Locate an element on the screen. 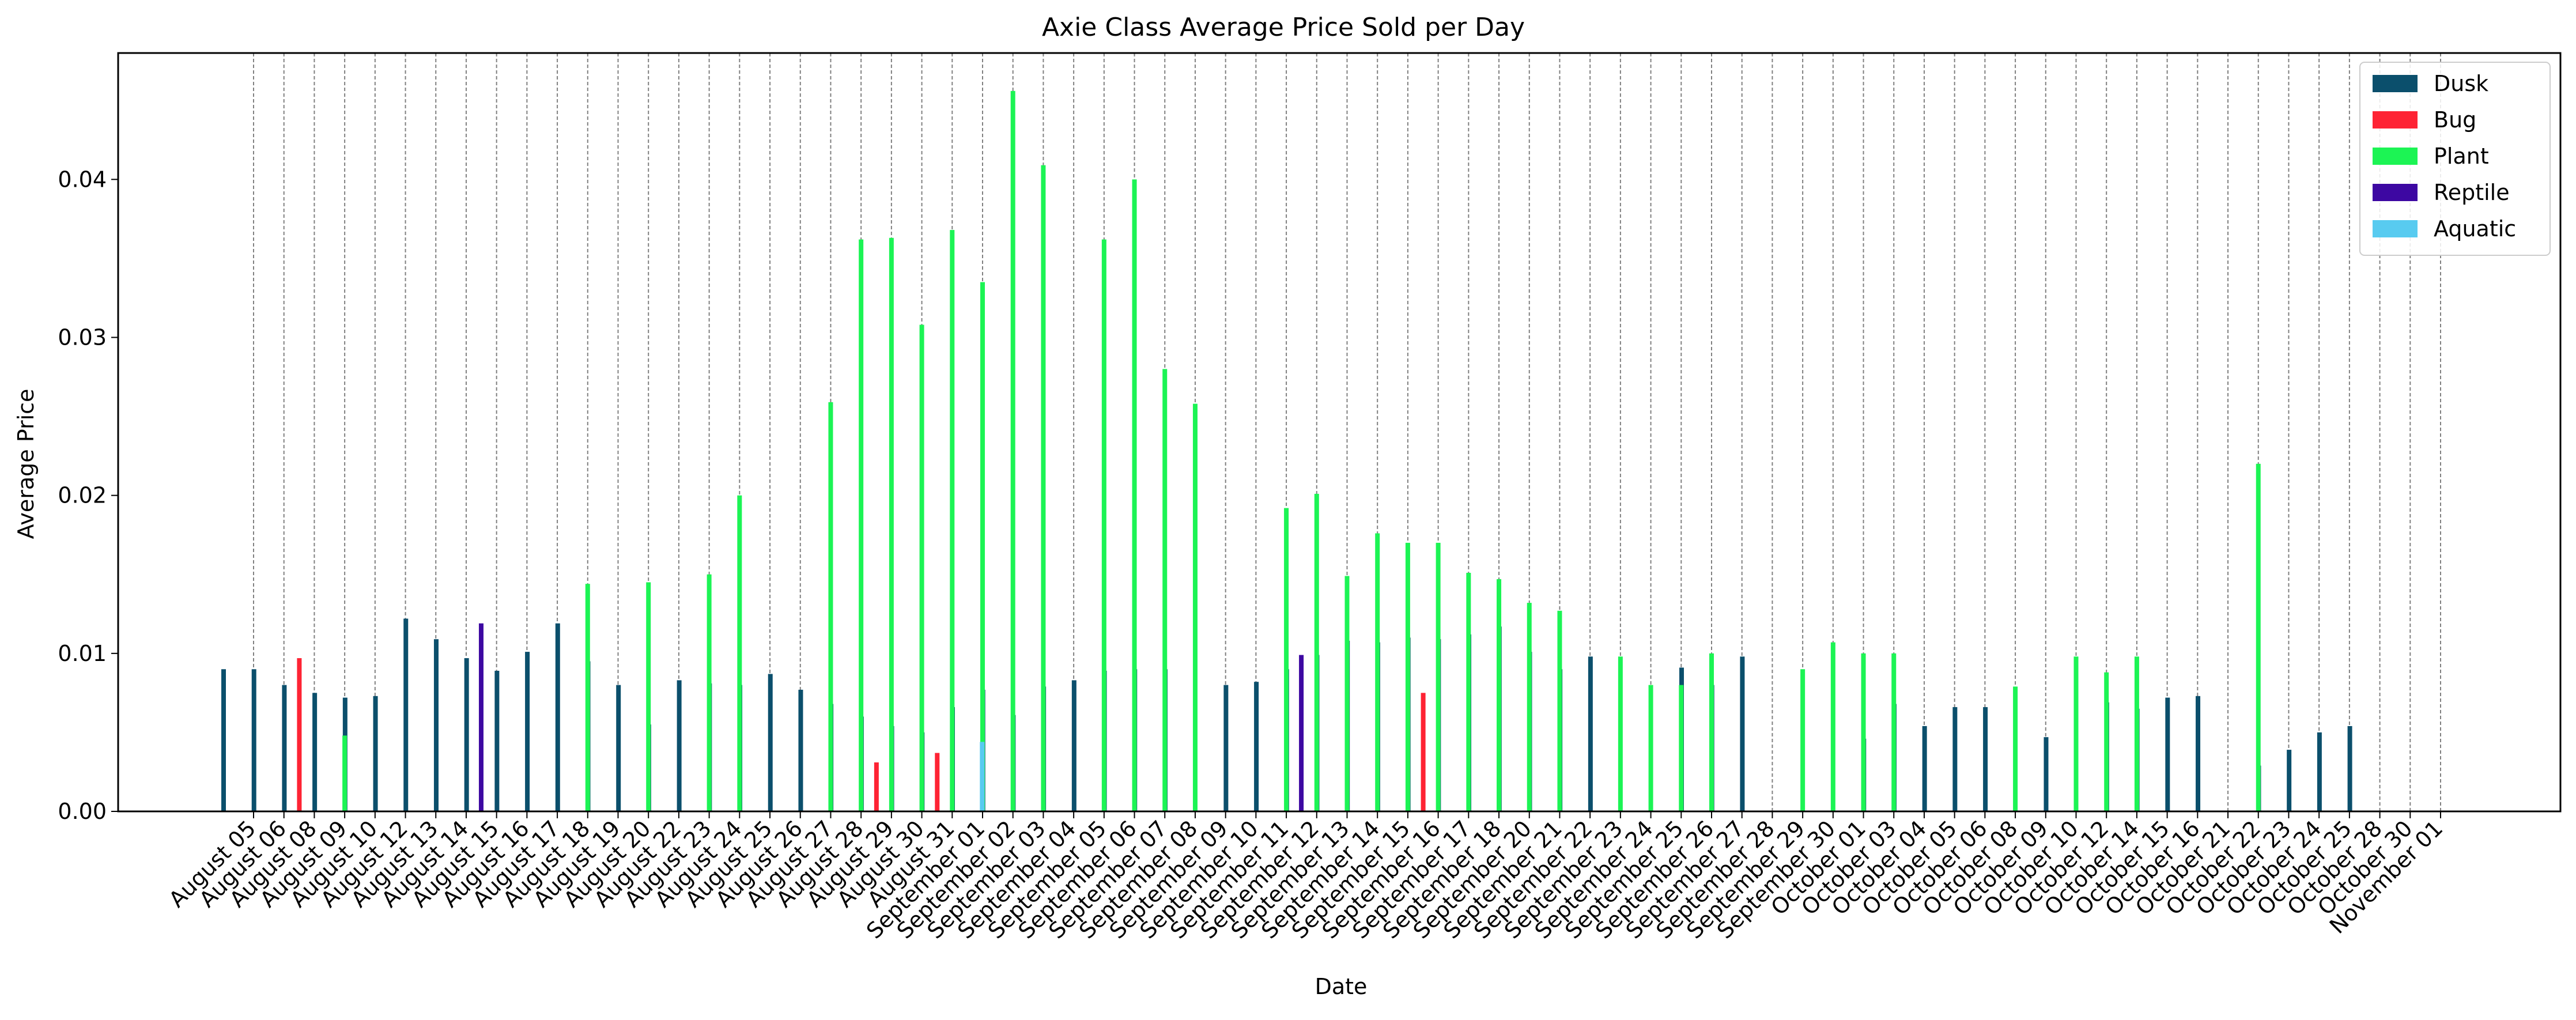 The image size is (2576, 1020). series-reptile is located at coordinates (891, 717).